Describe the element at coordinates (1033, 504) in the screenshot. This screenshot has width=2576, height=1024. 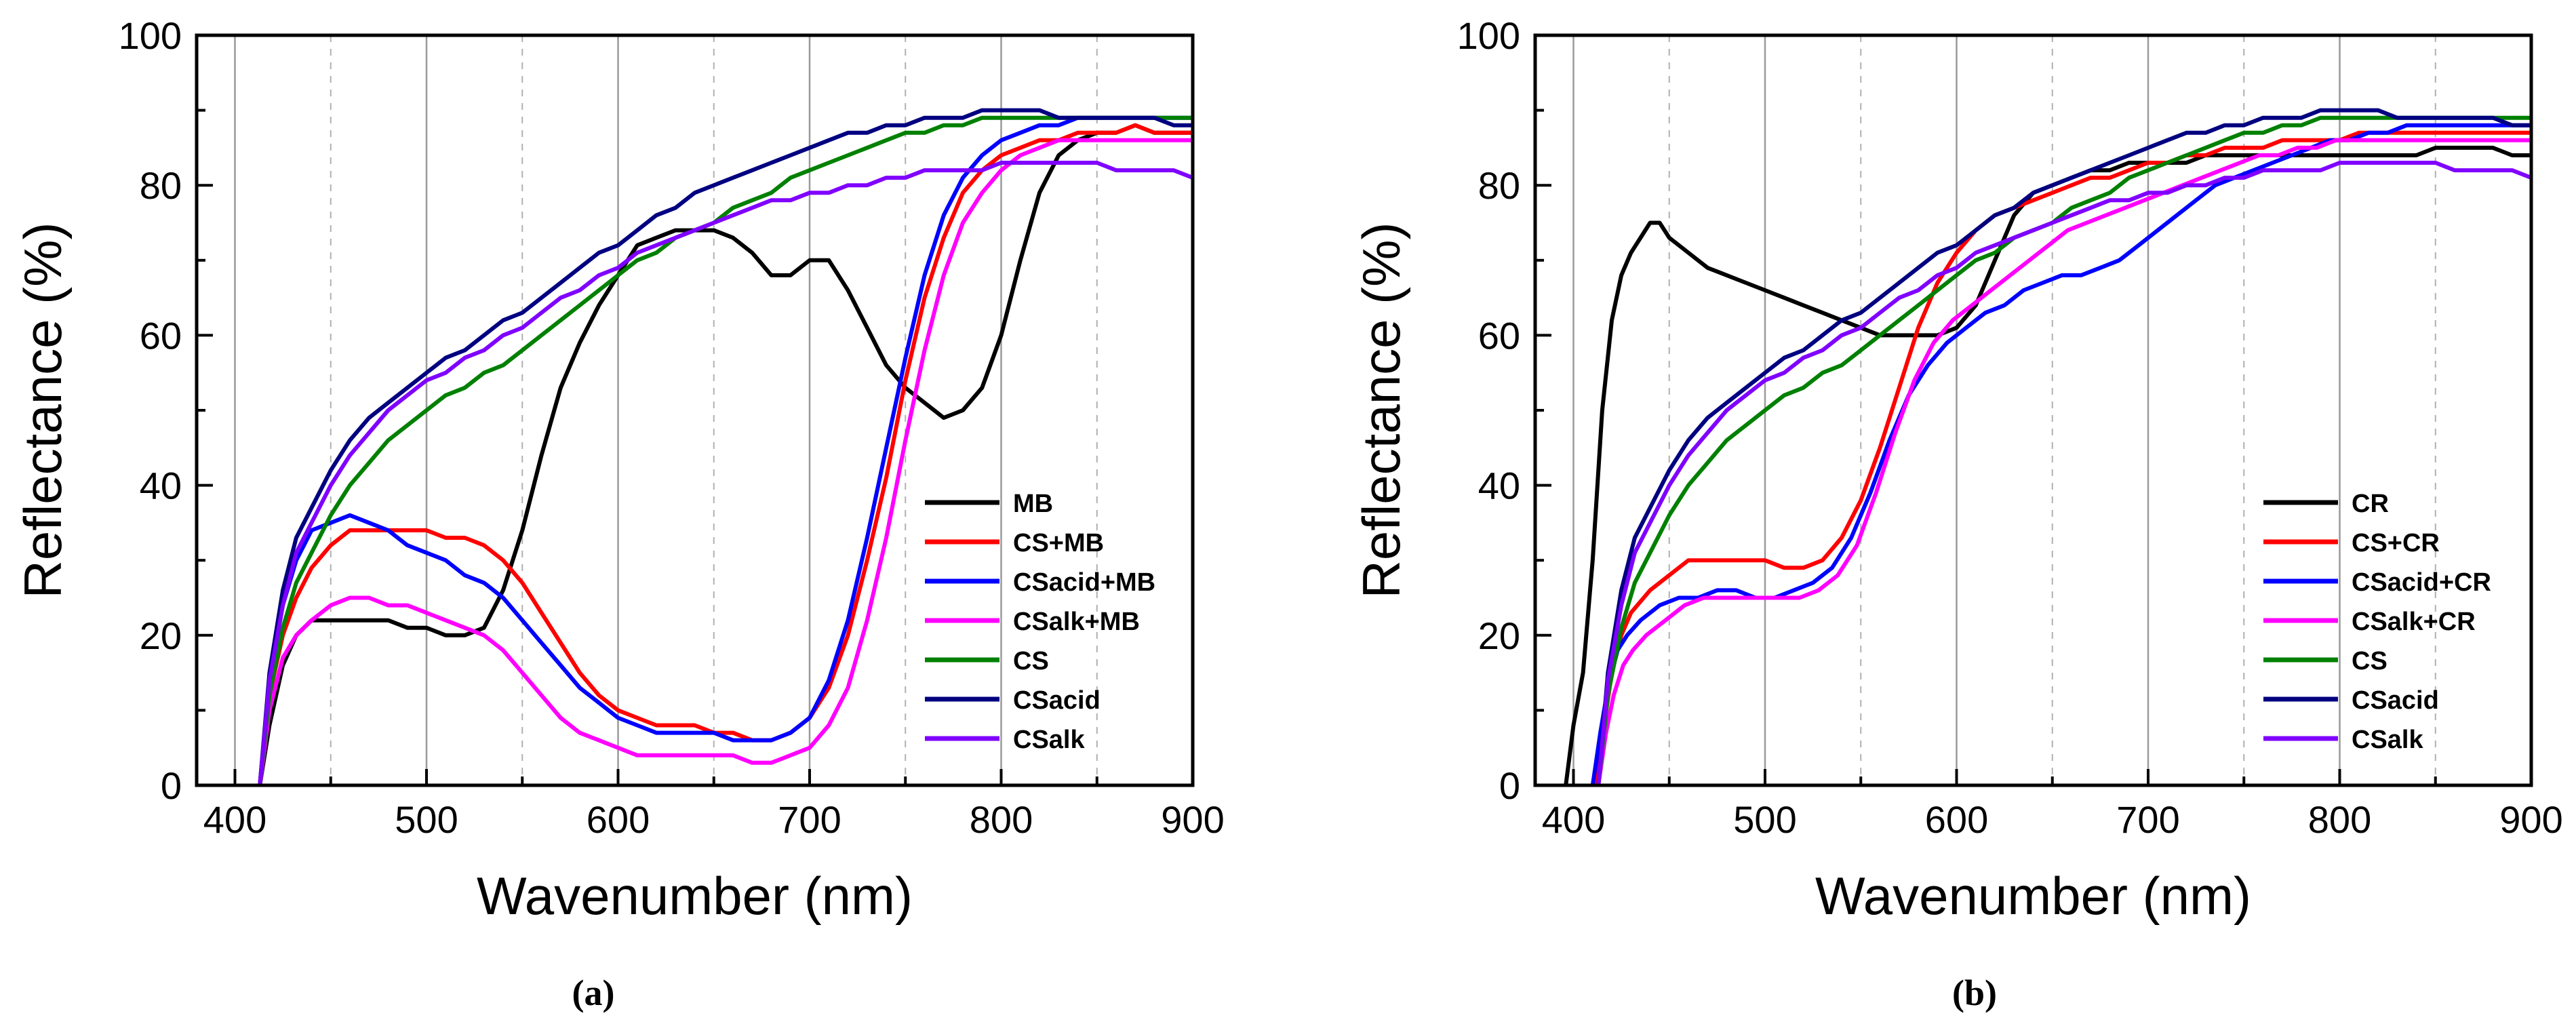
I see `panel-a-legend-label: MB` at that location.